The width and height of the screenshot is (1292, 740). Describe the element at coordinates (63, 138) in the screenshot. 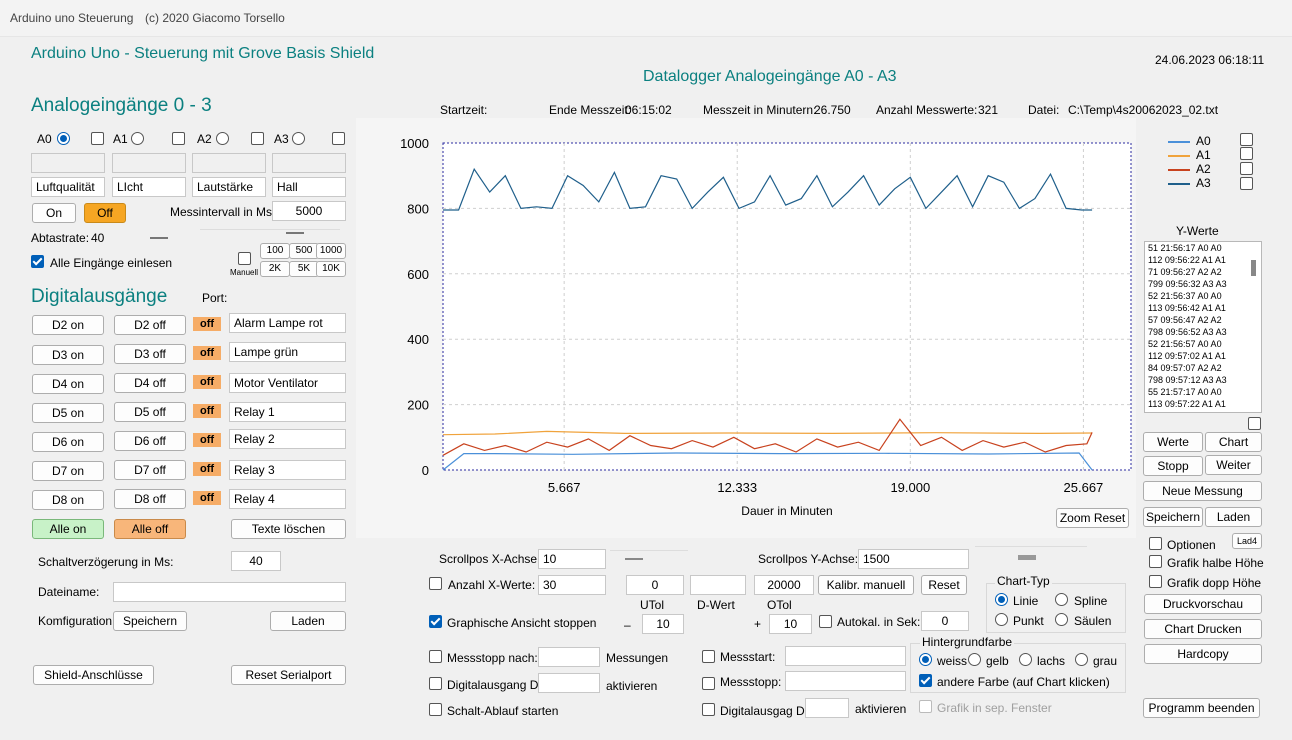

I see `channel-a0-radio` at that location.